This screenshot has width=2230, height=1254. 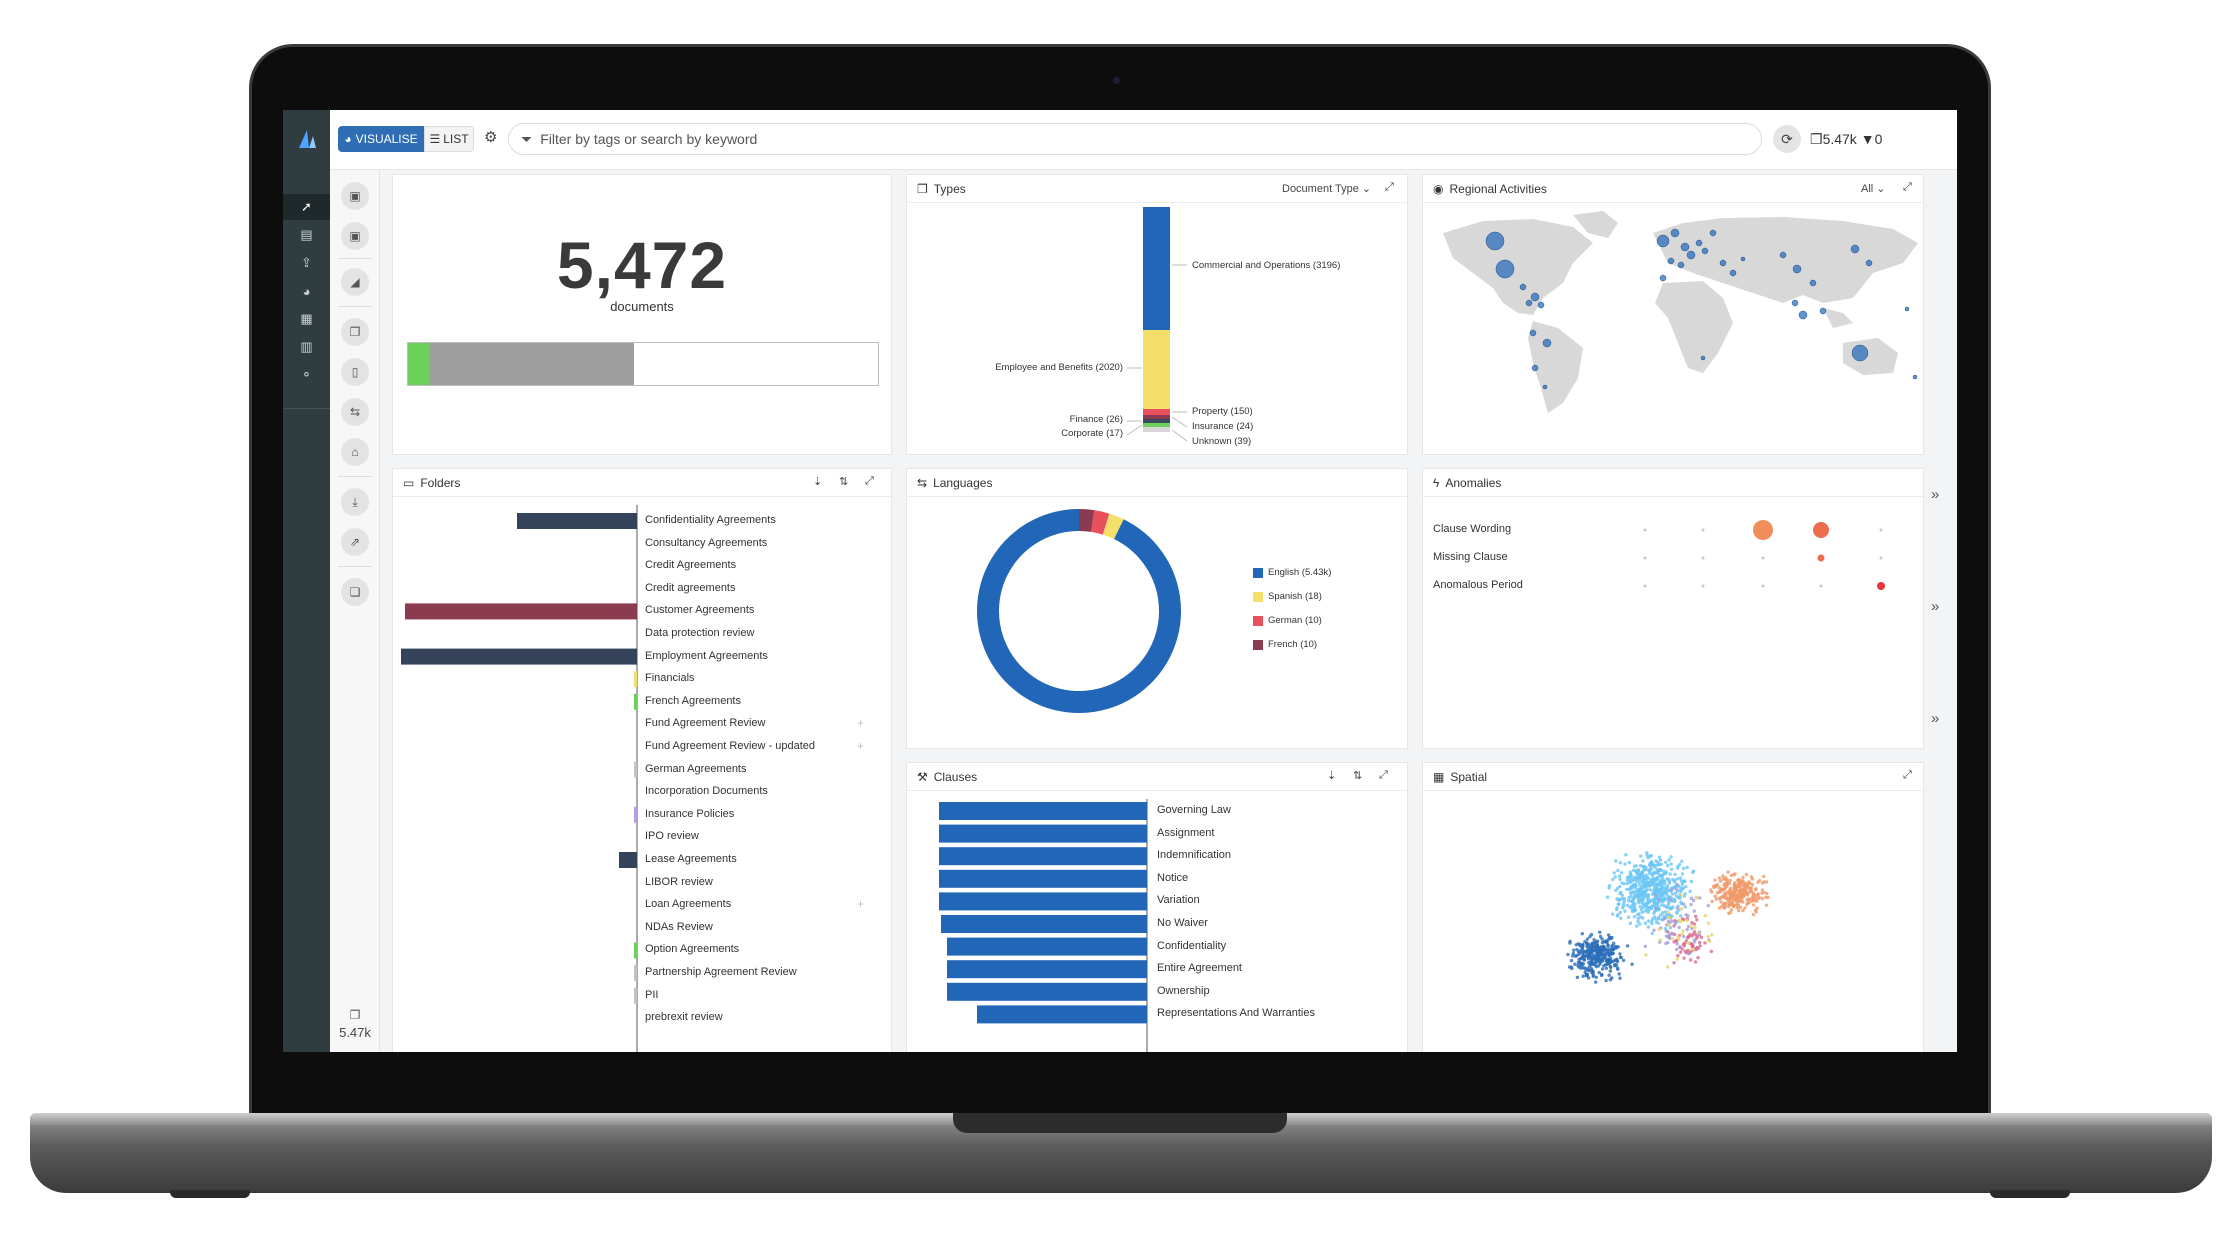 I want to click on folder-label: Fund Agreement Review, so click(x=705, y=723).